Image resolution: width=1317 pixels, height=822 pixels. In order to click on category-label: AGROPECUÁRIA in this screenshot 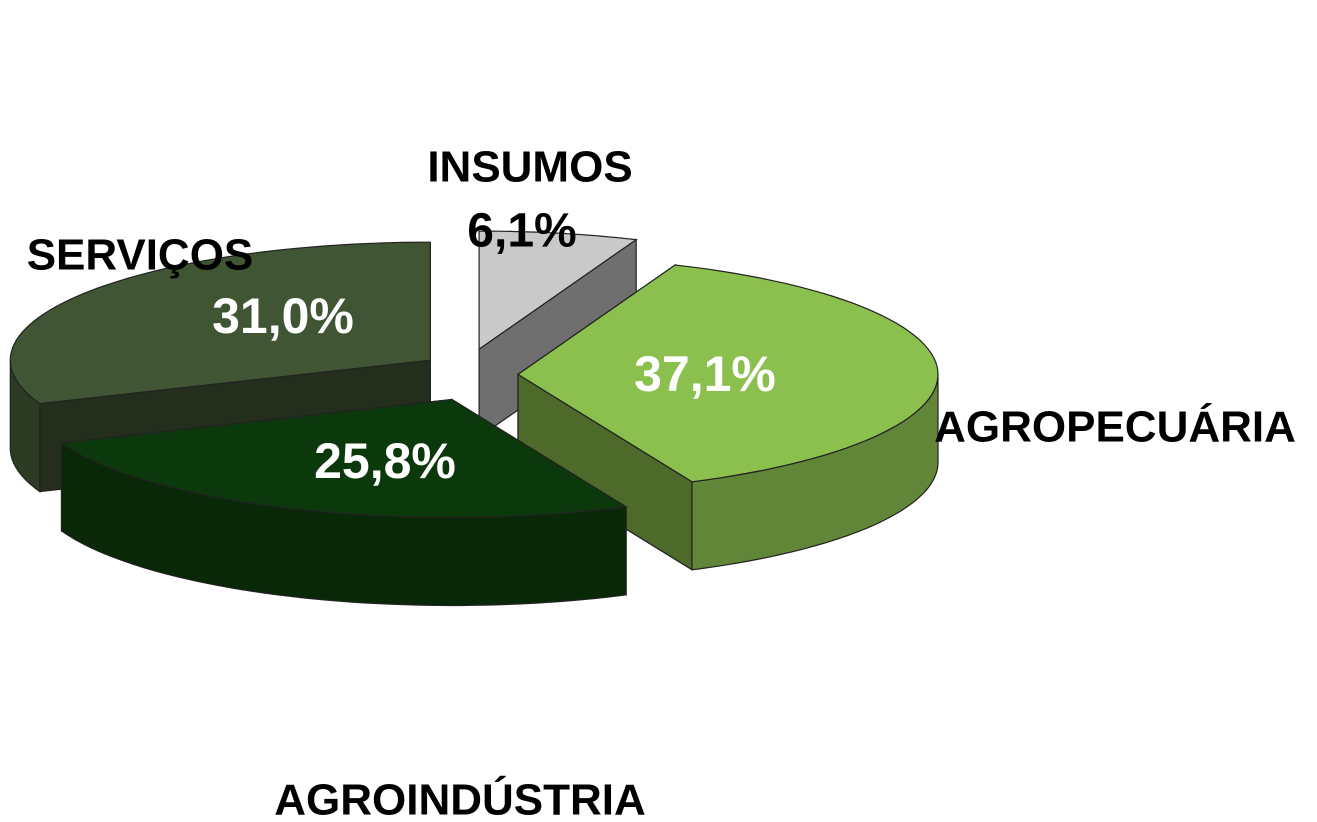, I will do `click(1115, 427)`.